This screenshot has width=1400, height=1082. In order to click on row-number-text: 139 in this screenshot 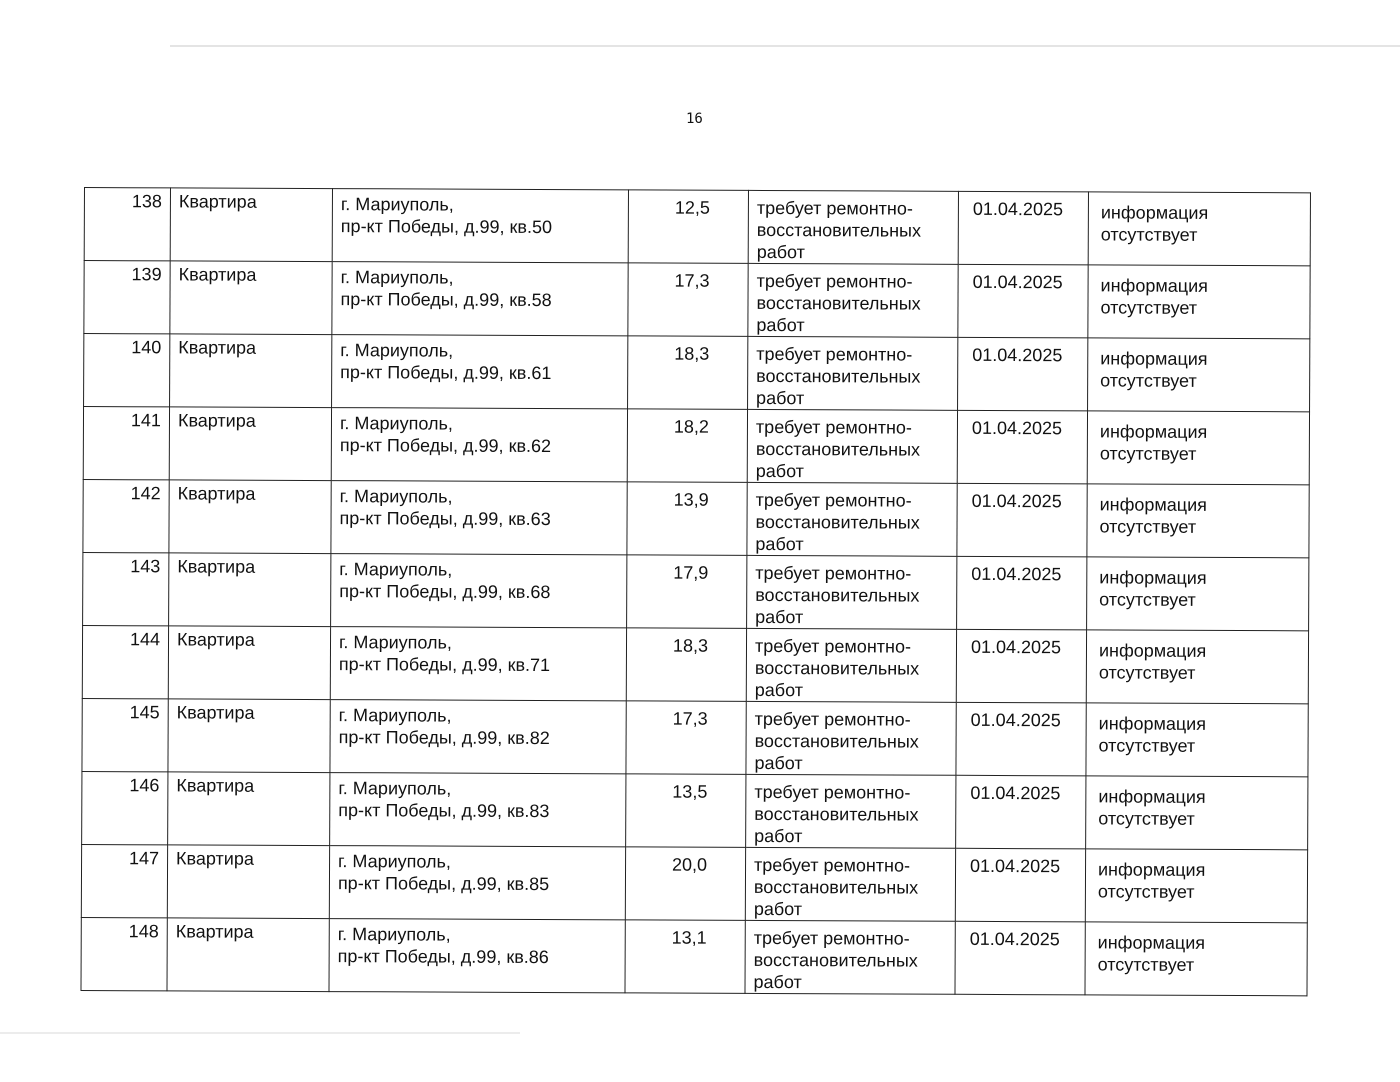, I will do `click(146, 274)`.